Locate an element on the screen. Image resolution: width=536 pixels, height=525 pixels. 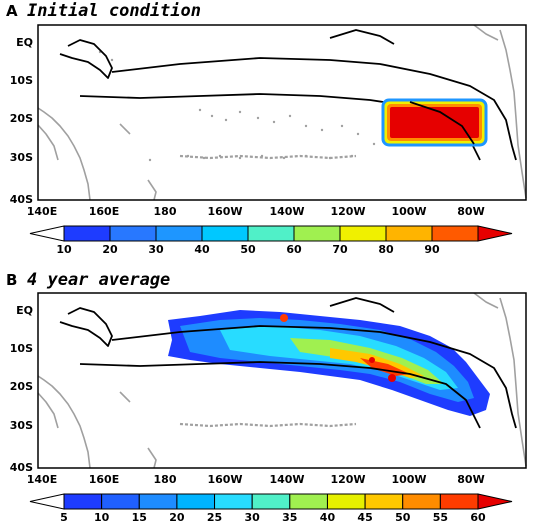
colorbar-label: 45 is located at coordinates (364, 517).